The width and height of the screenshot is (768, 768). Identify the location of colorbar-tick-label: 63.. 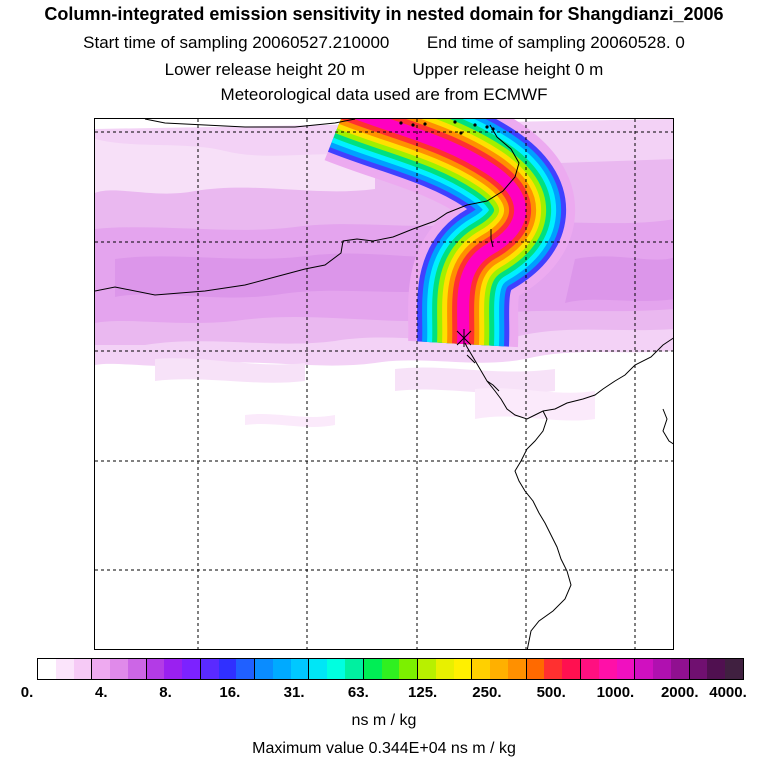
(358, 692).